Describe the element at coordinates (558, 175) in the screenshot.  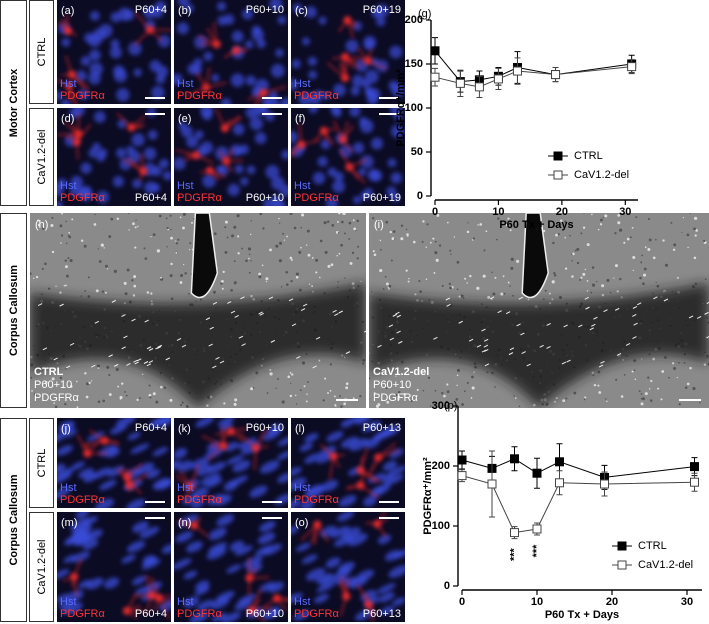
I see `legend-marker` at that location.